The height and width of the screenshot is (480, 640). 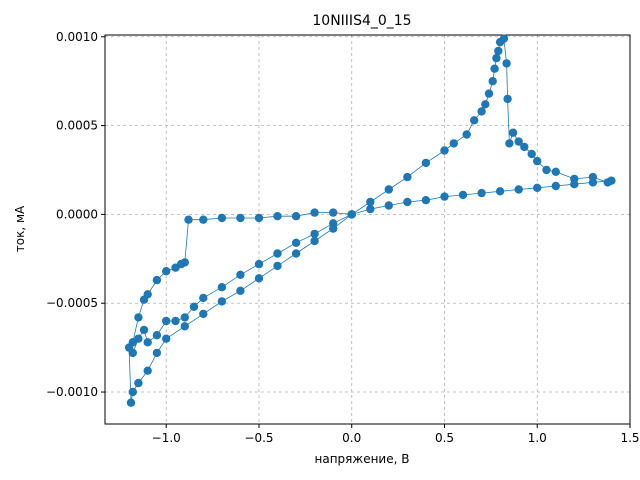 What do you see at coordinates (258, 438) in the screenshot?
I see `x-tick-label: −0.5` at bounding box center [258, 438].